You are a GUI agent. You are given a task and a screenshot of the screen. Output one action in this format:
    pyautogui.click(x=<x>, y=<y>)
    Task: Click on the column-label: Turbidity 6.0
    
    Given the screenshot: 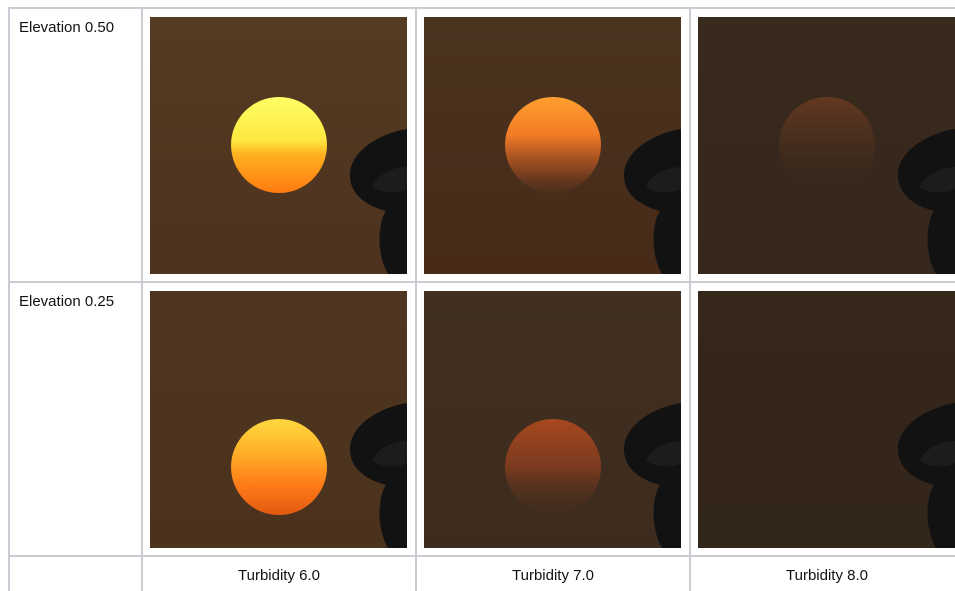 What is the action you would take?
    pyautogui.click(x=279, y=575)
    